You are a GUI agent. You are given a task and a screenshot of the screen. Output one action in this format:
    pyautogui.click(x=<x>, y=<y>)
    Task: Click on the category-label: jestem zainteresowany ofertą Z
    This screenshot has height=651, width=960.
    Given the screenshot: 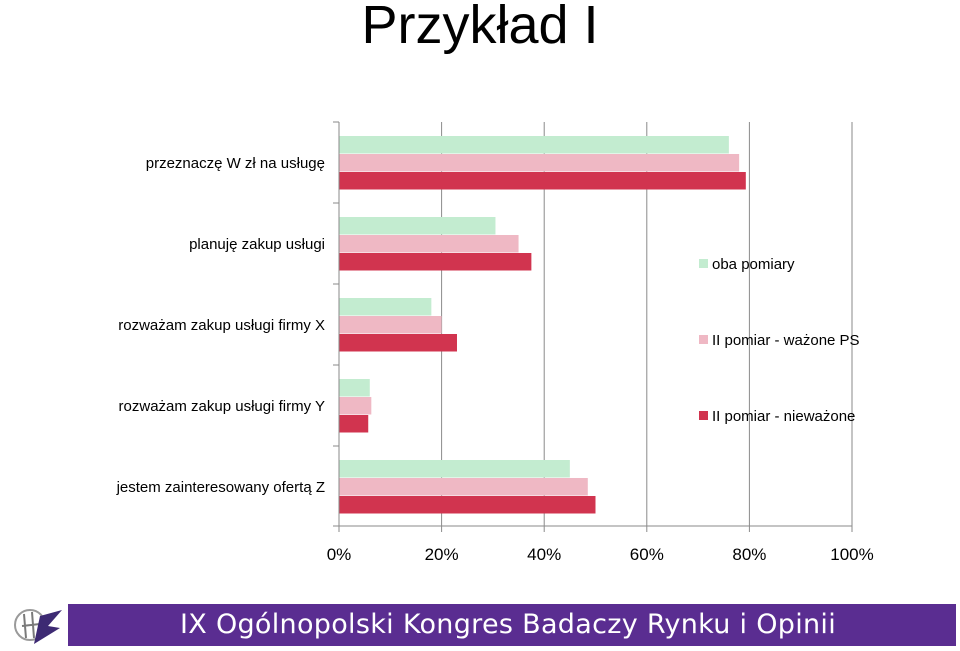 What is the action you would take?
    pyautogui.click(x=220, y=487)
    